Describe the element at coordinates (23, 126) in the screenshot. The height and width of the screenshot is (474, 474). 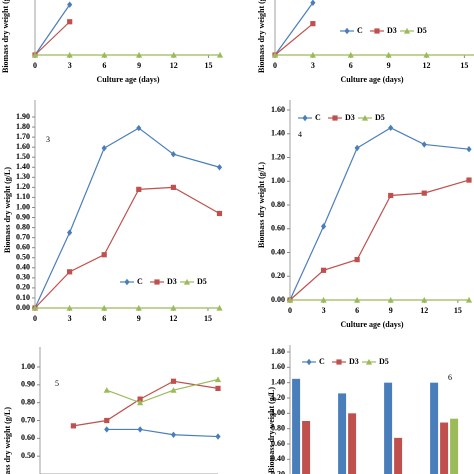
I see `y-tick-label: 1.80` at that location.